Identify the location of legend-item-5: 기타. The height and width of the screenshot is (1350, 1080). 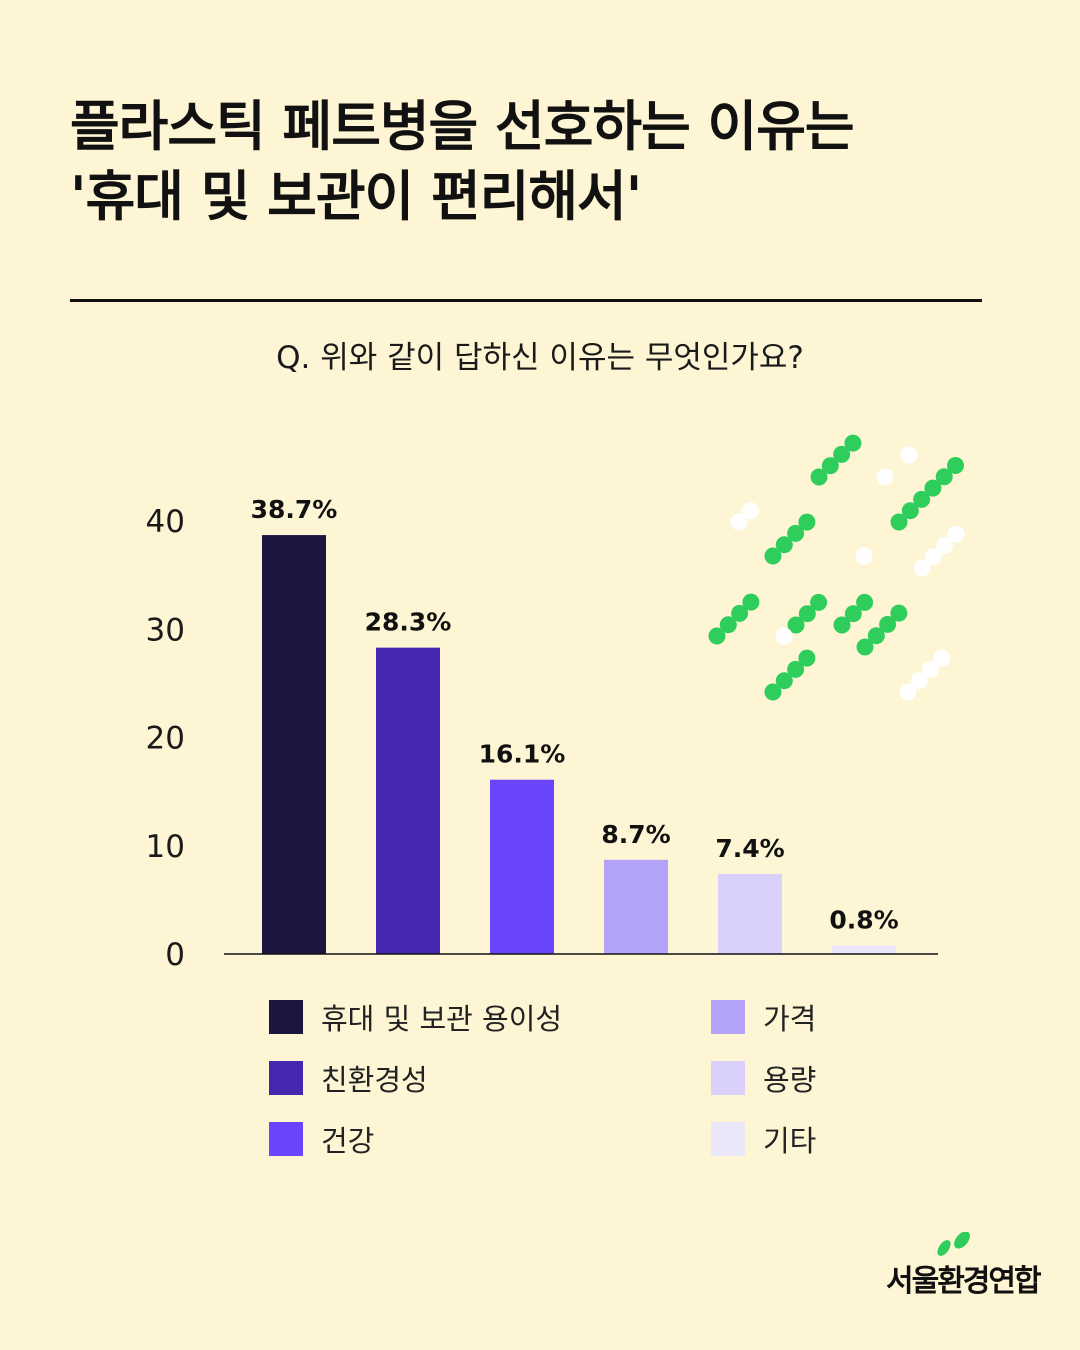
(764, 1139).